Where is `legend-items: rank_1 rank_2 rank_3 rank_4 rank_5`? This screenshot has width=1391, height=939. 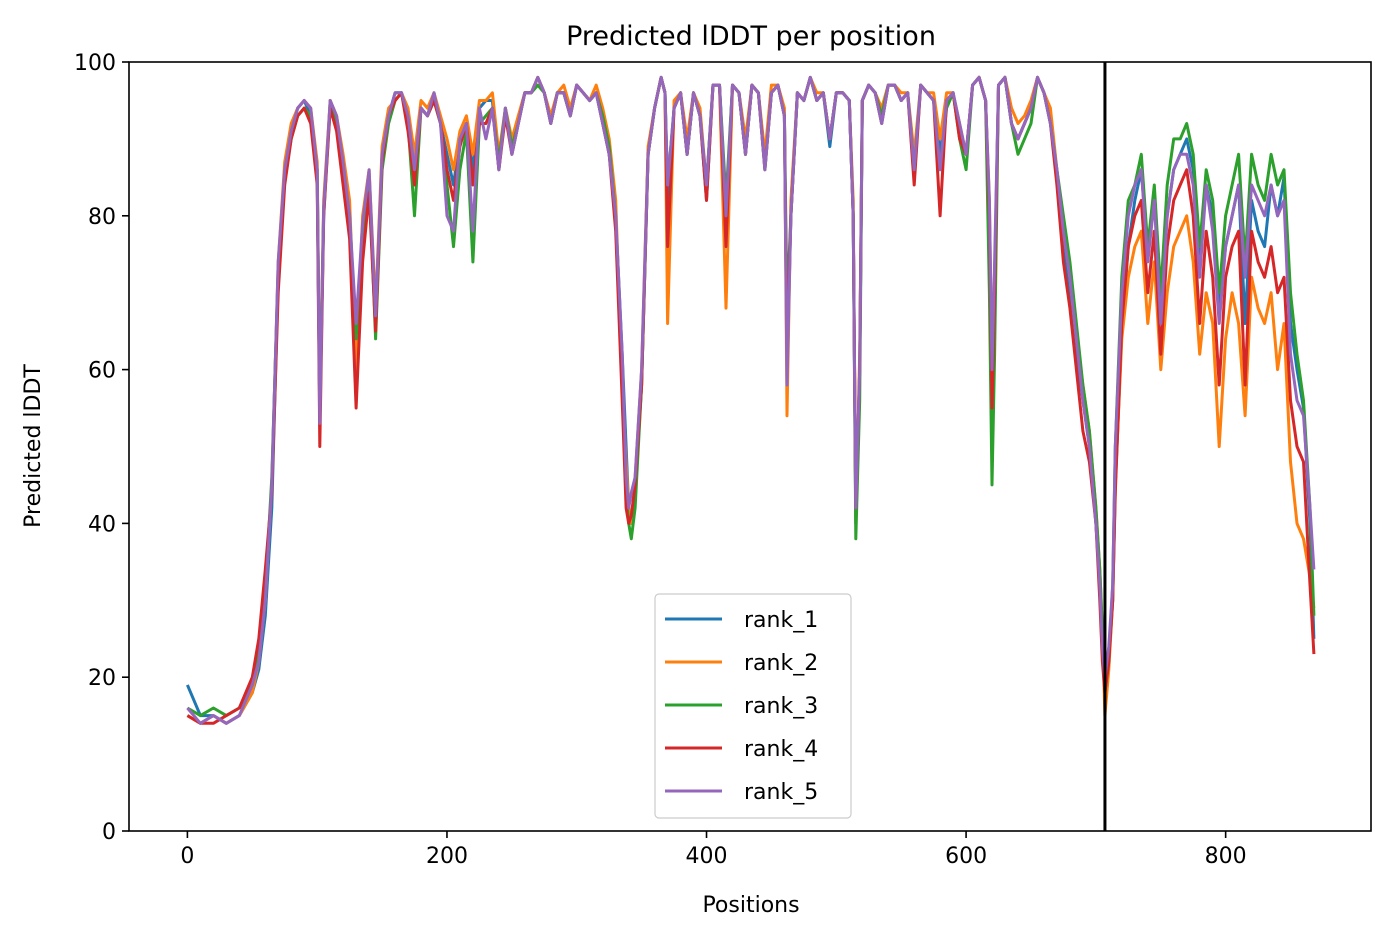 legend-items: rank_1 rank_2 rank_3 rank_4 rank_5 is located at coordinates (741, 706).